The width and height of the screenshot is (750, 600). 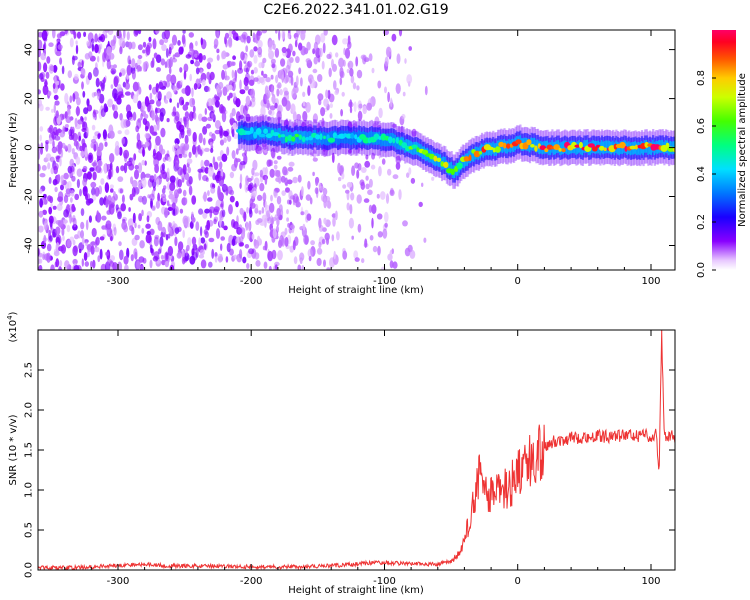 What do you see at coordinates (29, 530) in the screenshot?
I see `y-tick-label: 0.5` at bounding box center [29, 530].